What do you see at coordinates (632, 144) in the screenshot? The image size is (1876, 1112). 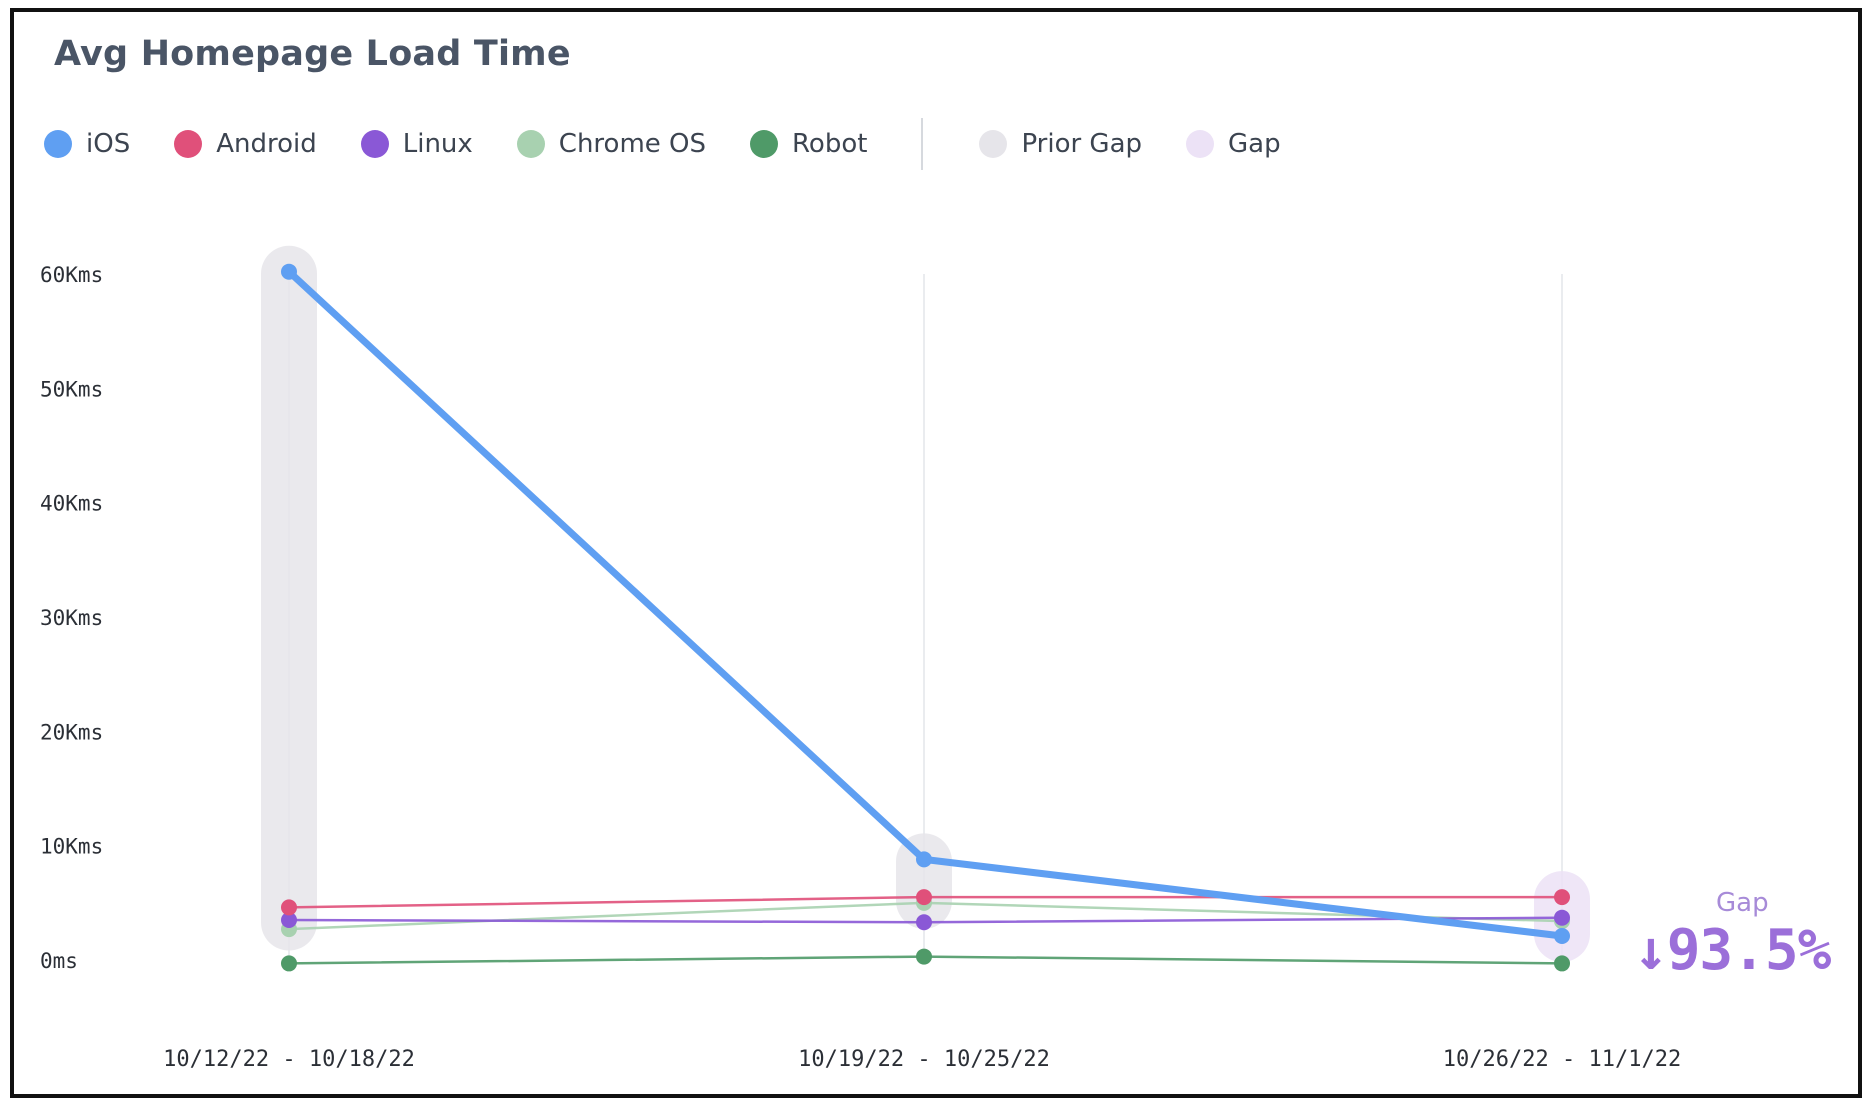 I see `legend-label: Chrome OS` at bounding box center [632, 144].